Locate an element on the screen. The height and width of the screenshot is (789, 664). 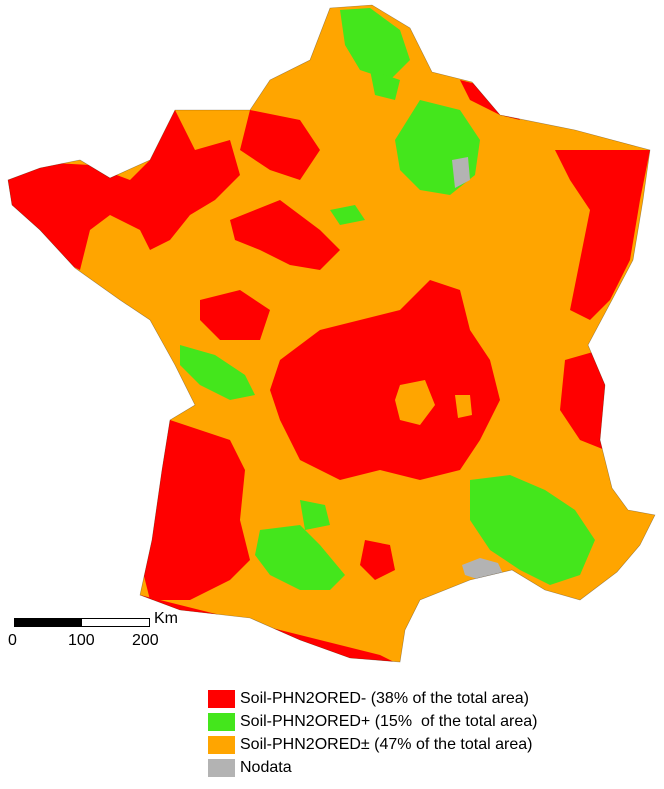
nodata-region-champagne is located at coordinates (461, 172).